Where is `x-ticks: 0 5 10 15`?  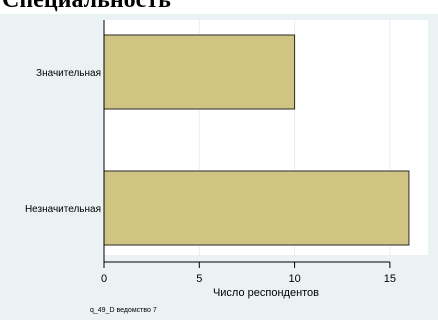 x-ticks: 0 5 10 15 is located at coordinates (248, 273).